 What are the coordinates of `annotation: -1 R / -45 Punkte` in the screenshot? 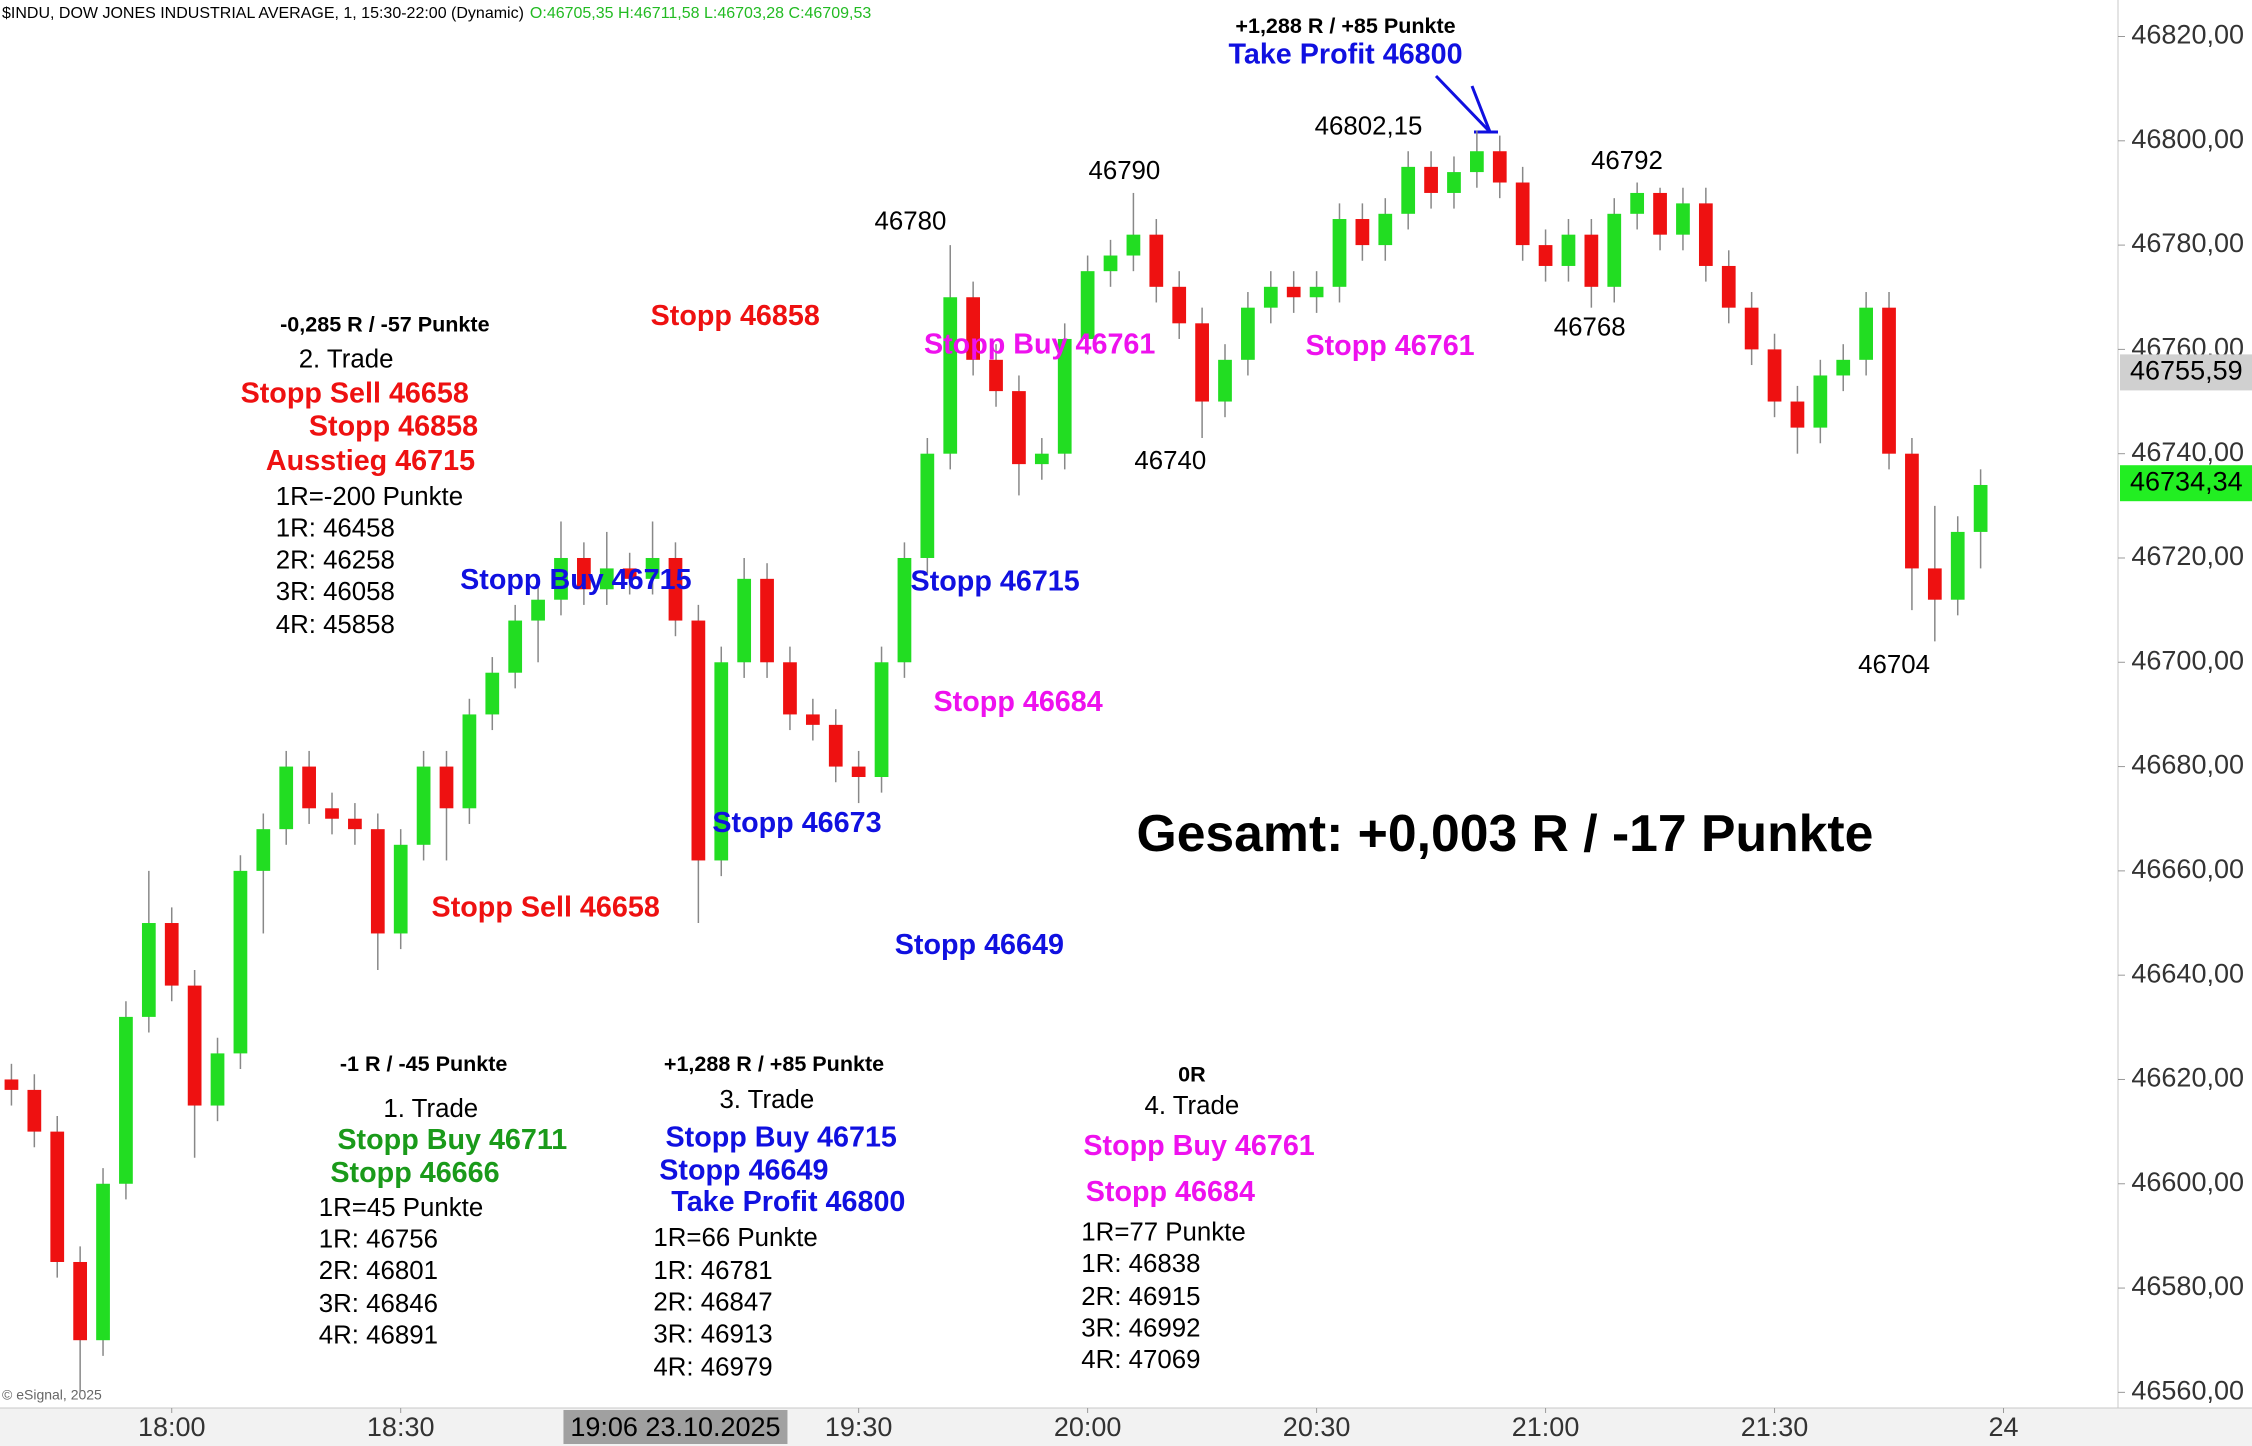 It's located at (424, 1064).